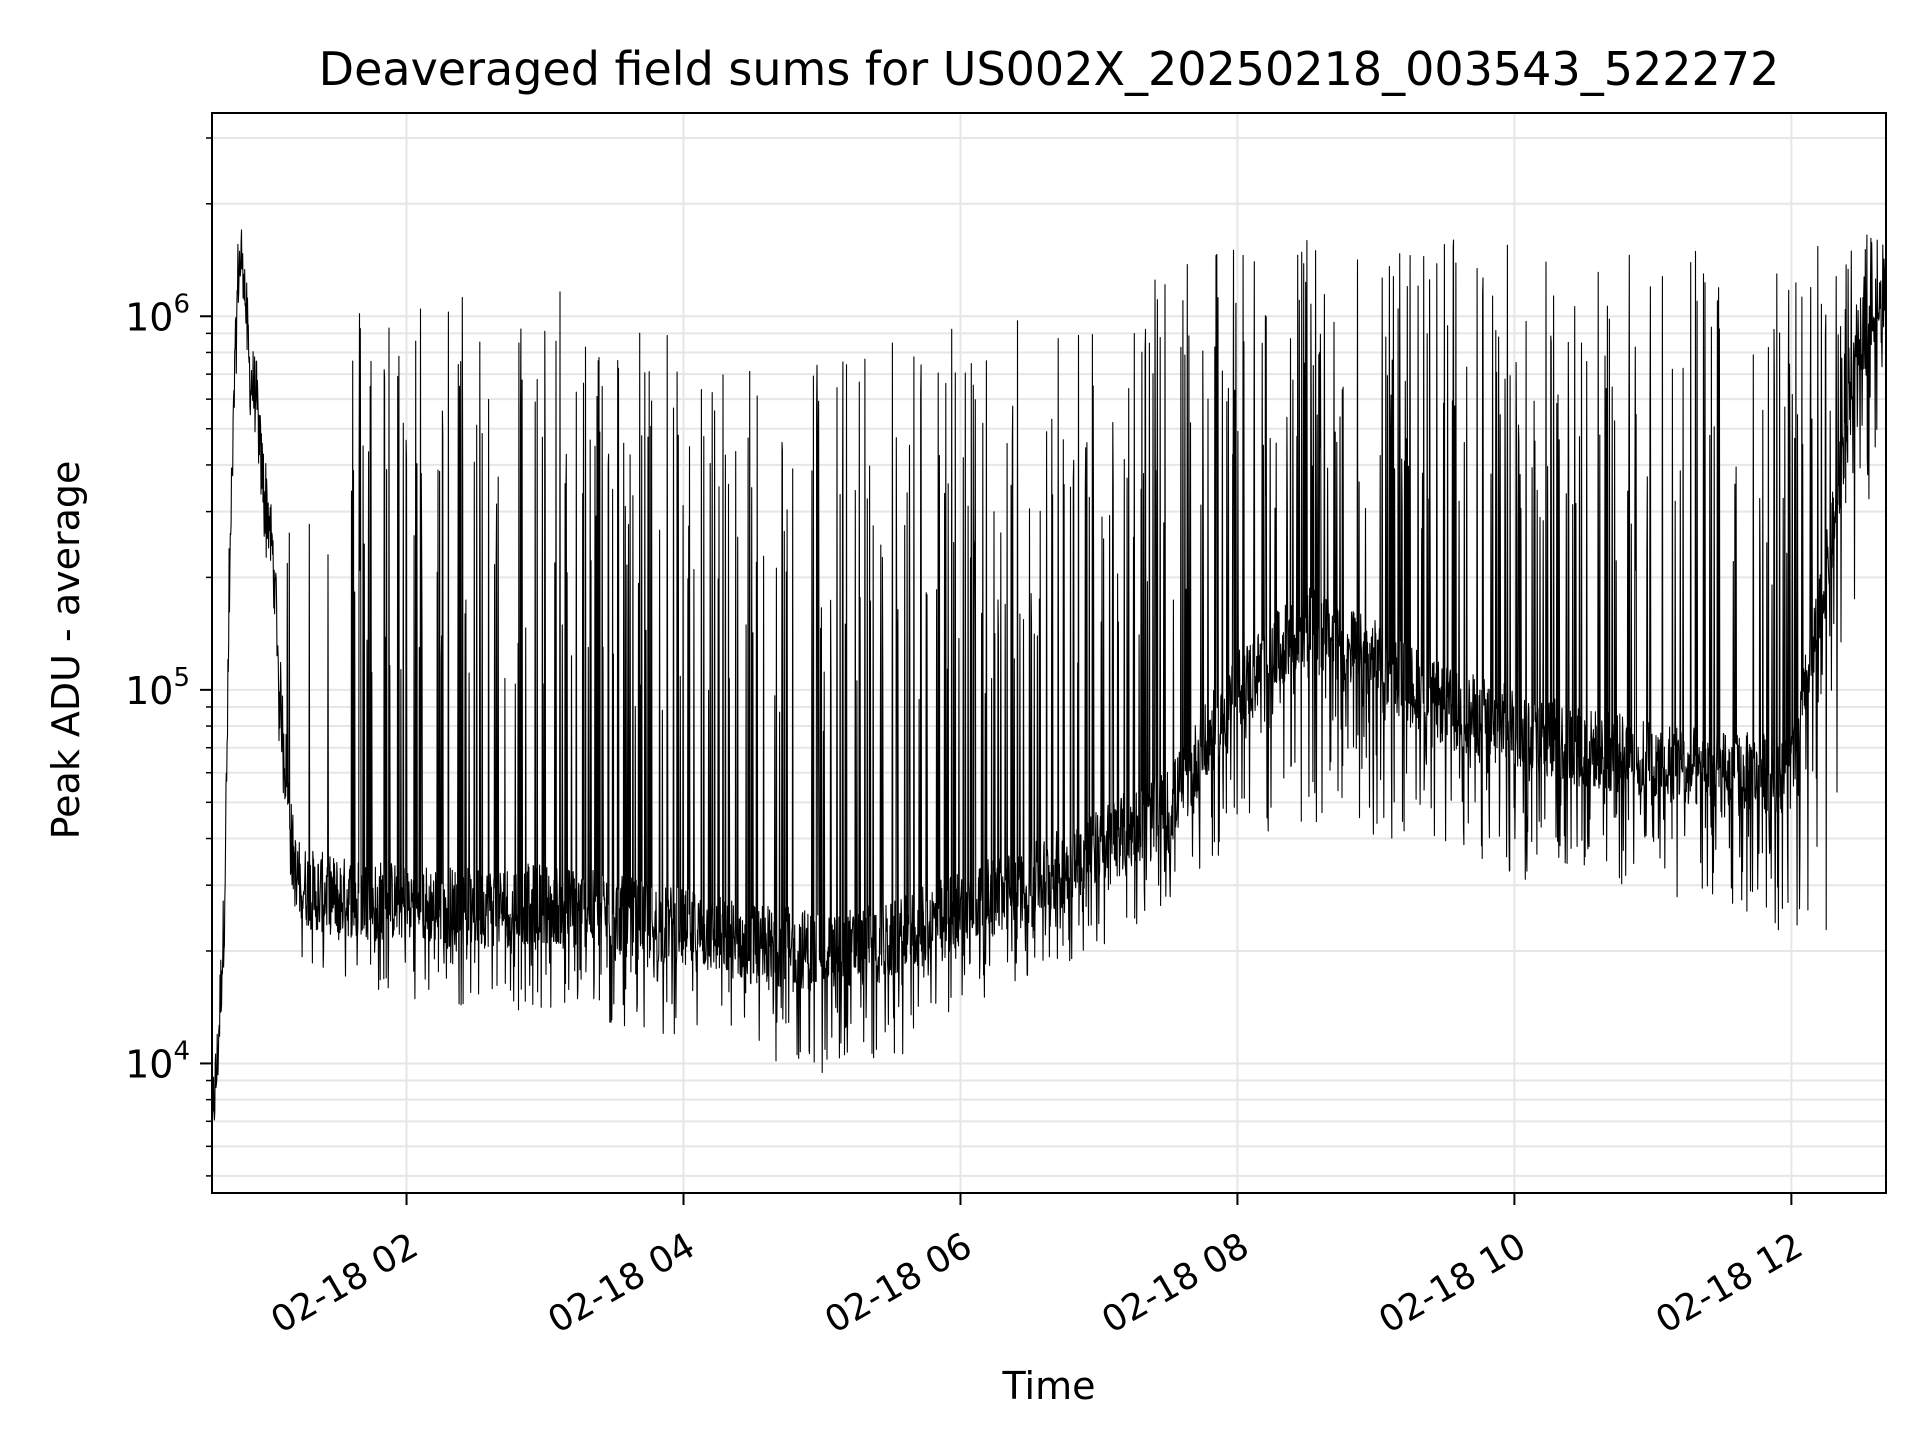 The width and height of the screenshot is (1920, 1440). I want to click on x-axis-label: Time, so click(1049, 1386).